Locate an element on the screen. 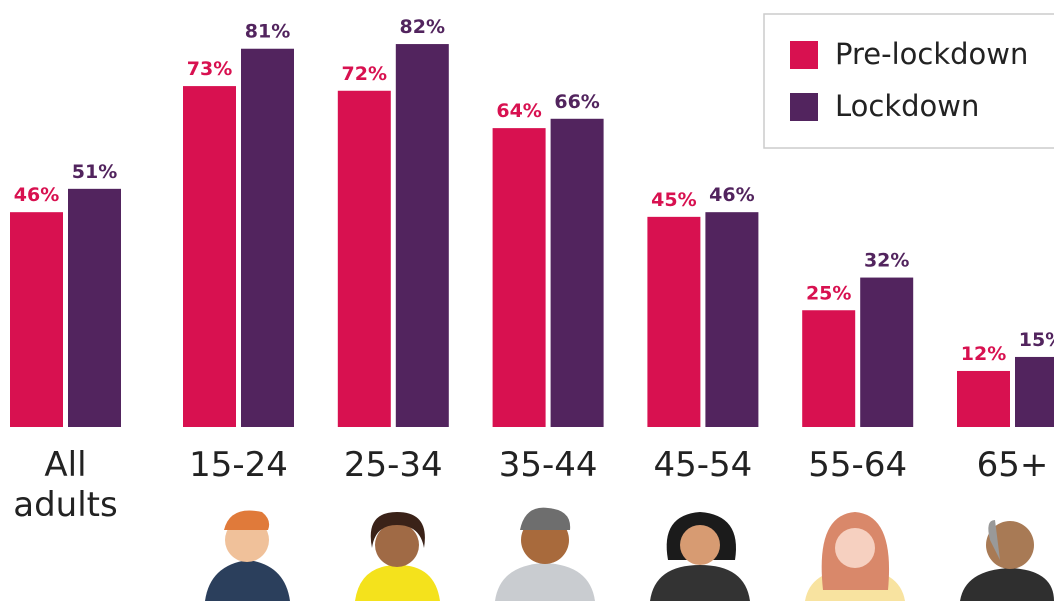 This screenshot has height=601, width=1054. value-label: 81% is located at coordinates (267, 32).